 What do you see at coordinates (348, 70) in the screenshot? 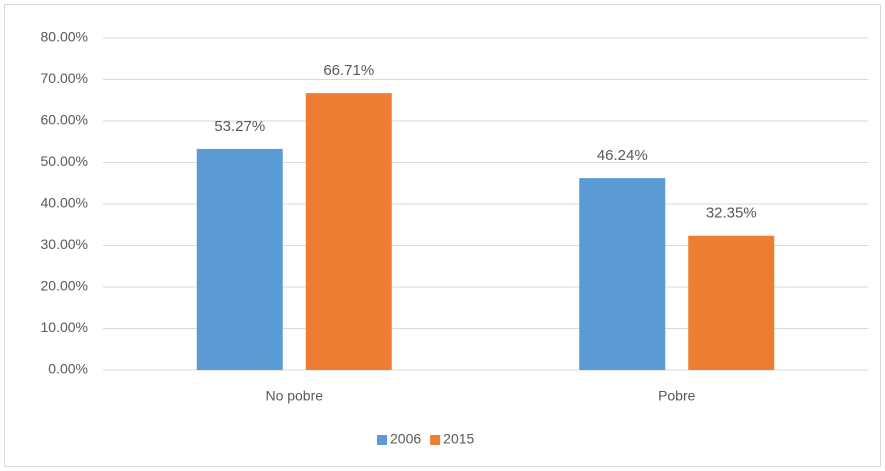
I see `data-label: 66.71%` at bounding box center [348, 70].